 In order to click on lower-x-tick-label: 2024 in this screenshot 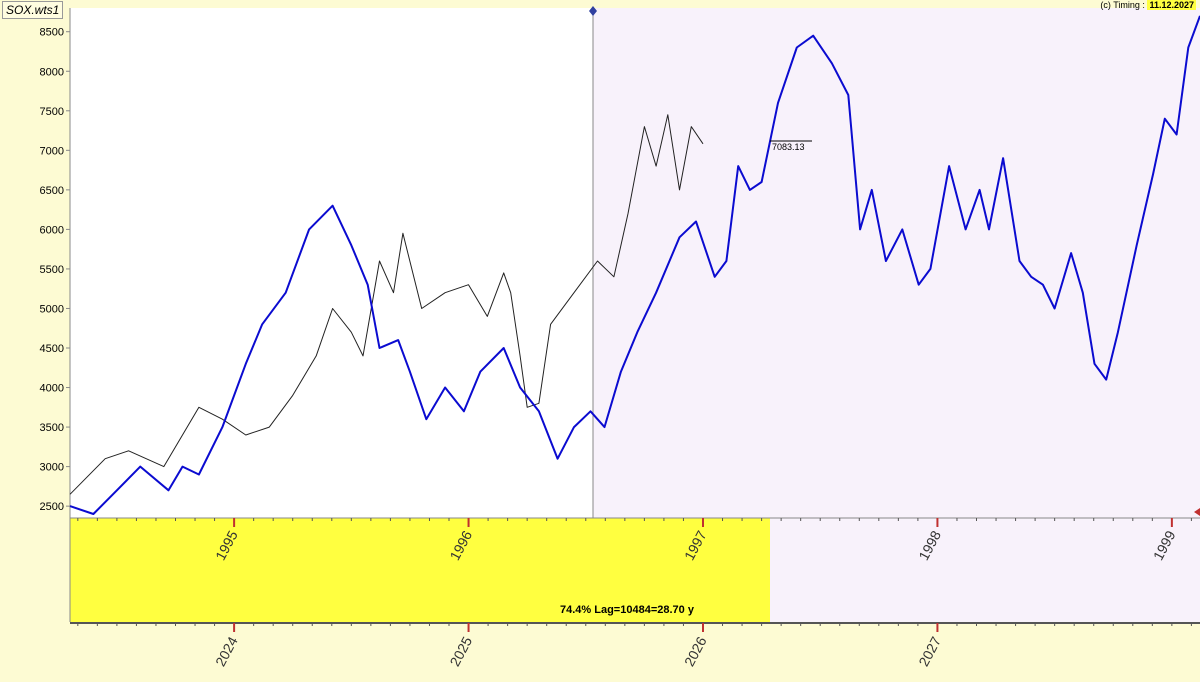, I will do `click(226, 651)`.